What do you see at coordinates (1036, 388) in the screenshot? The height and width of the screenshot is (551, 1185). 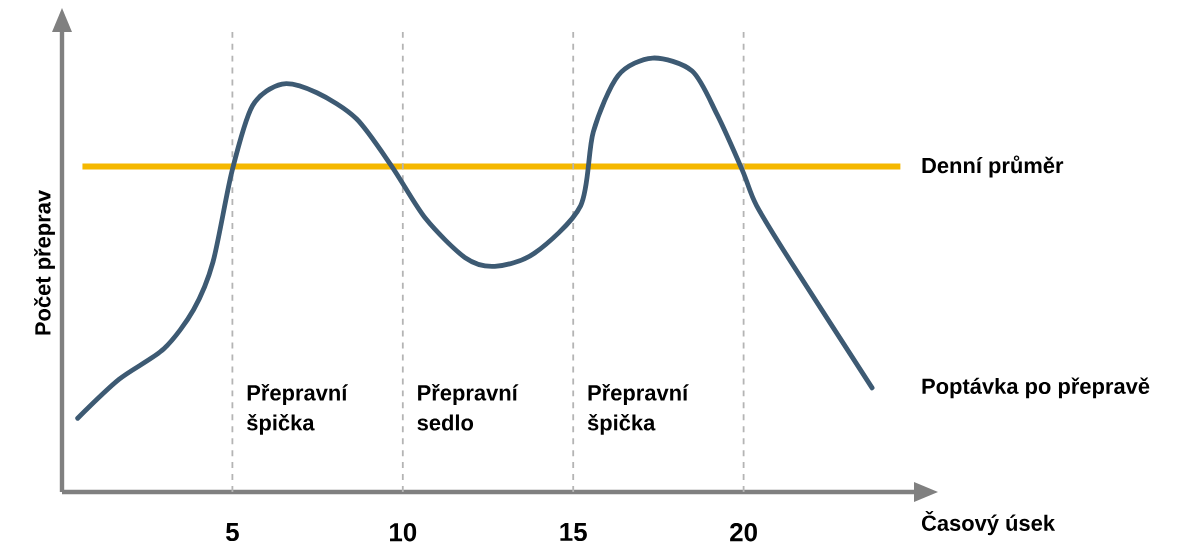 I see `text: Poptávka po přepravě` at bounding box center [1036, 388].